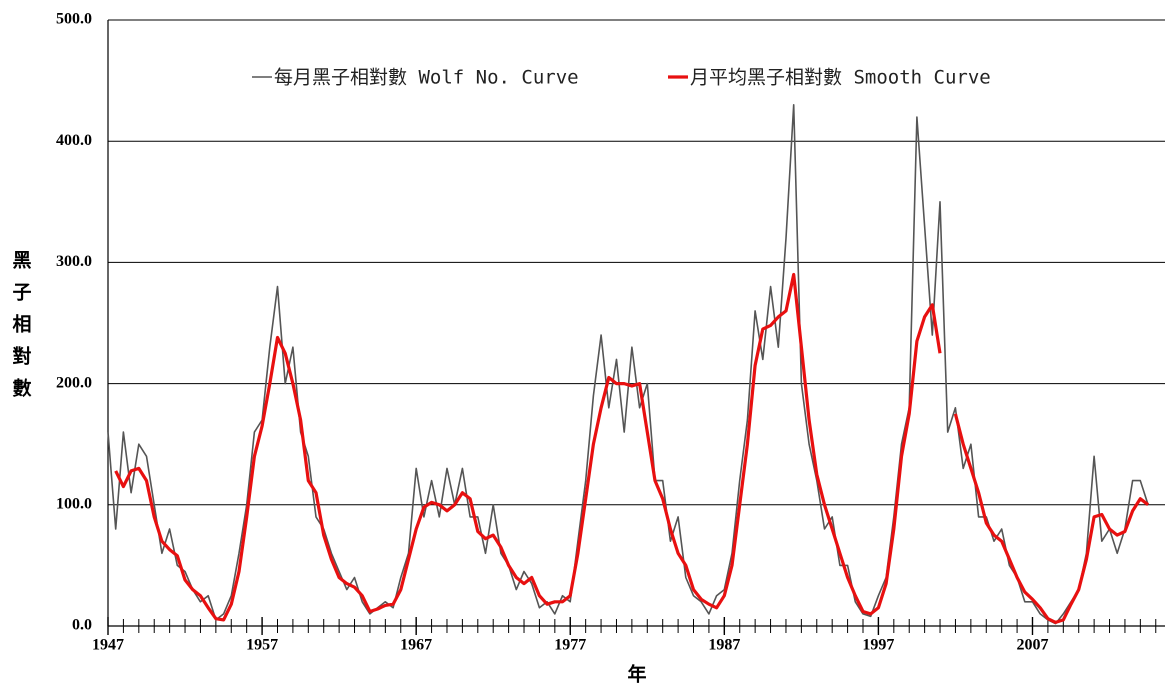  I want to click on x-axis-title: 年, so click(636, 673).